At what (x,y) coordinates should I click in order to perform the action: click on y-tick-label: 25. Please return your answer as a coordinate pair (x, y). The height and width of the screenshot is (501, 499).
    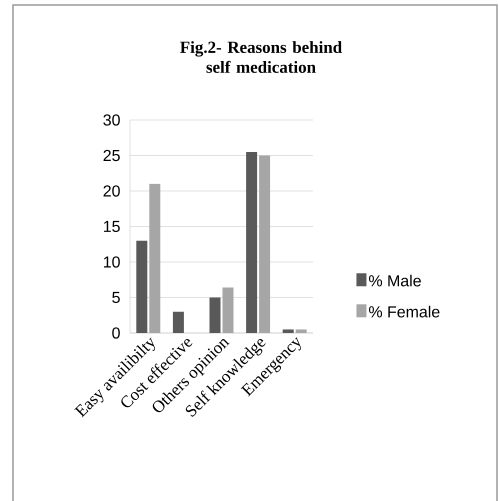
    Looking at the image, I should click on (112, 156).